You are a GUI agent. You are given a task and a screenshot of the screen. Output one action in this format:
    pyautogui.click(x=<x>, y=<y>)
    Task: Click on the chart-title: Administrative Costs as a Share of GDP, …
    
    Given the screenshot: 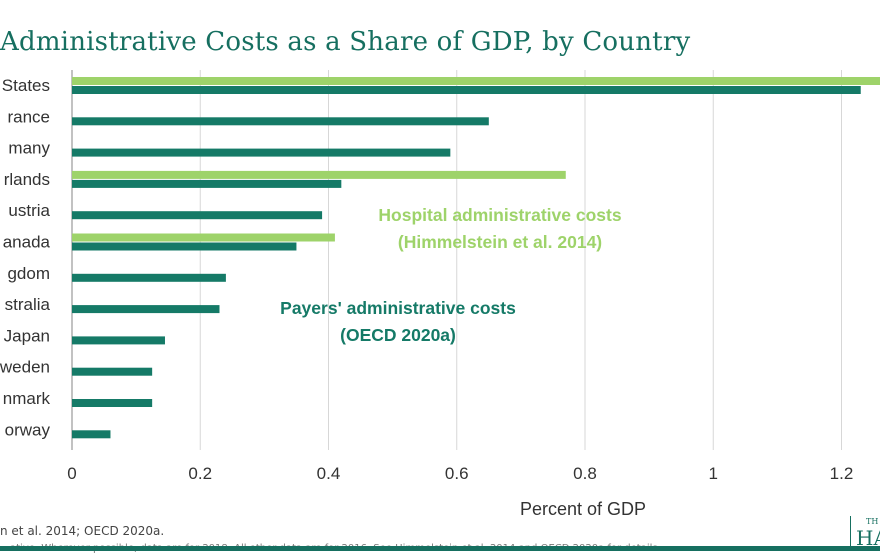 What is the action you would take?
    pyautogui.click(x=345, y=42)
    